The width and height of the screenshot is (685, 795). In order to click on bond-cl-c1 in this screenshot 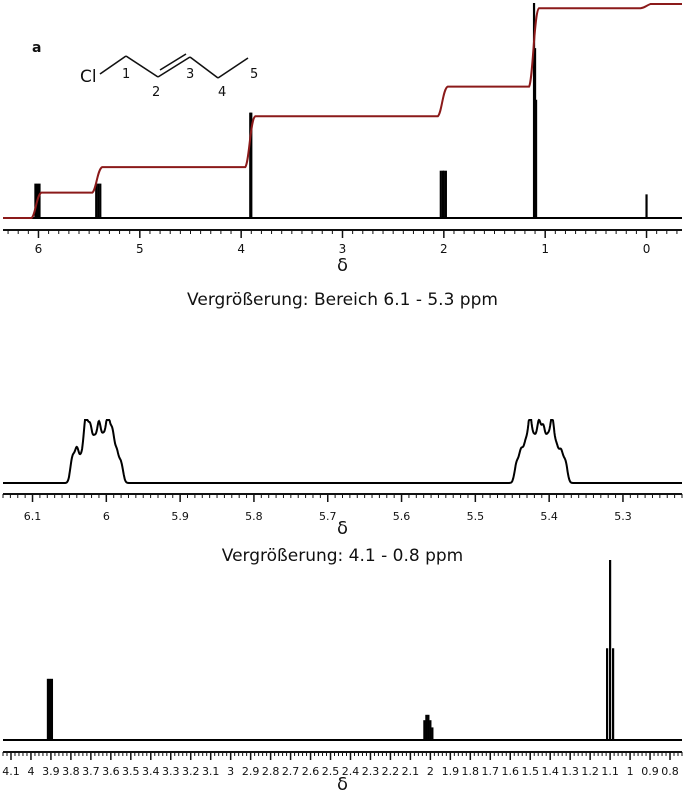, I will do `click(113, 65)`.